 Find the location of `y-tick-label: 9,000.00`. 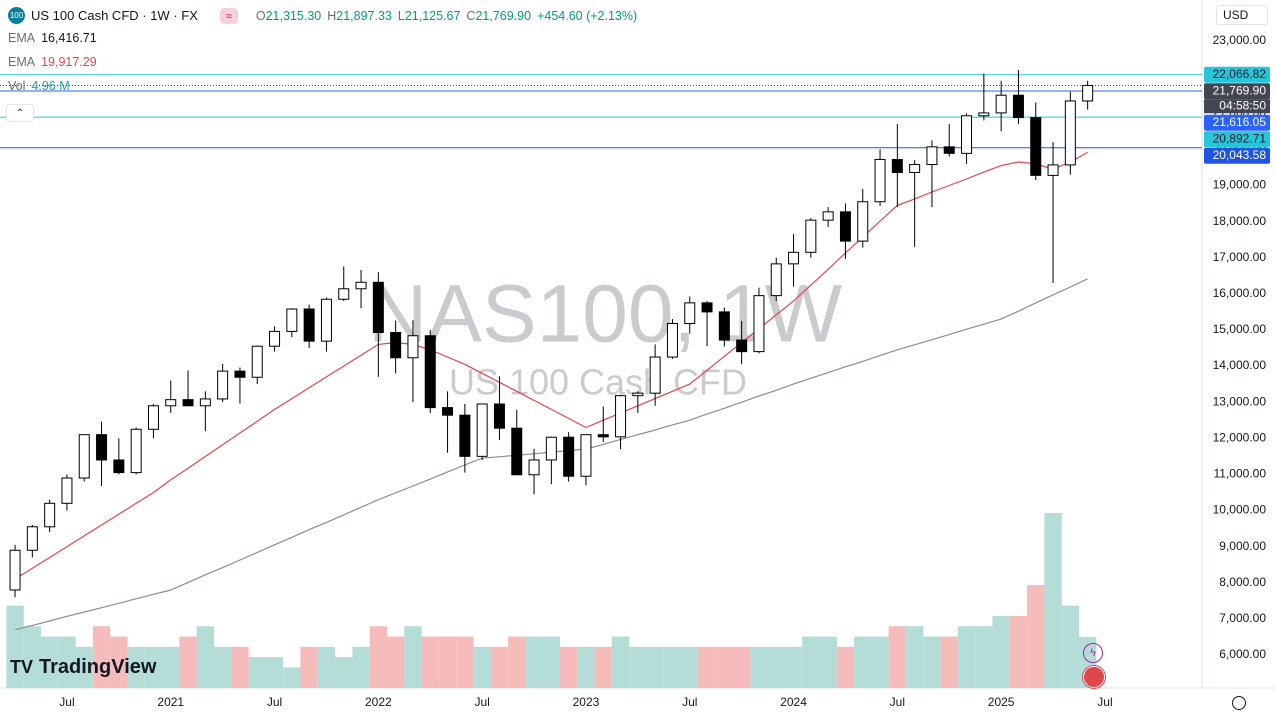

y-tick-label: 9,000.00 is located at coordinates (1242, 546).